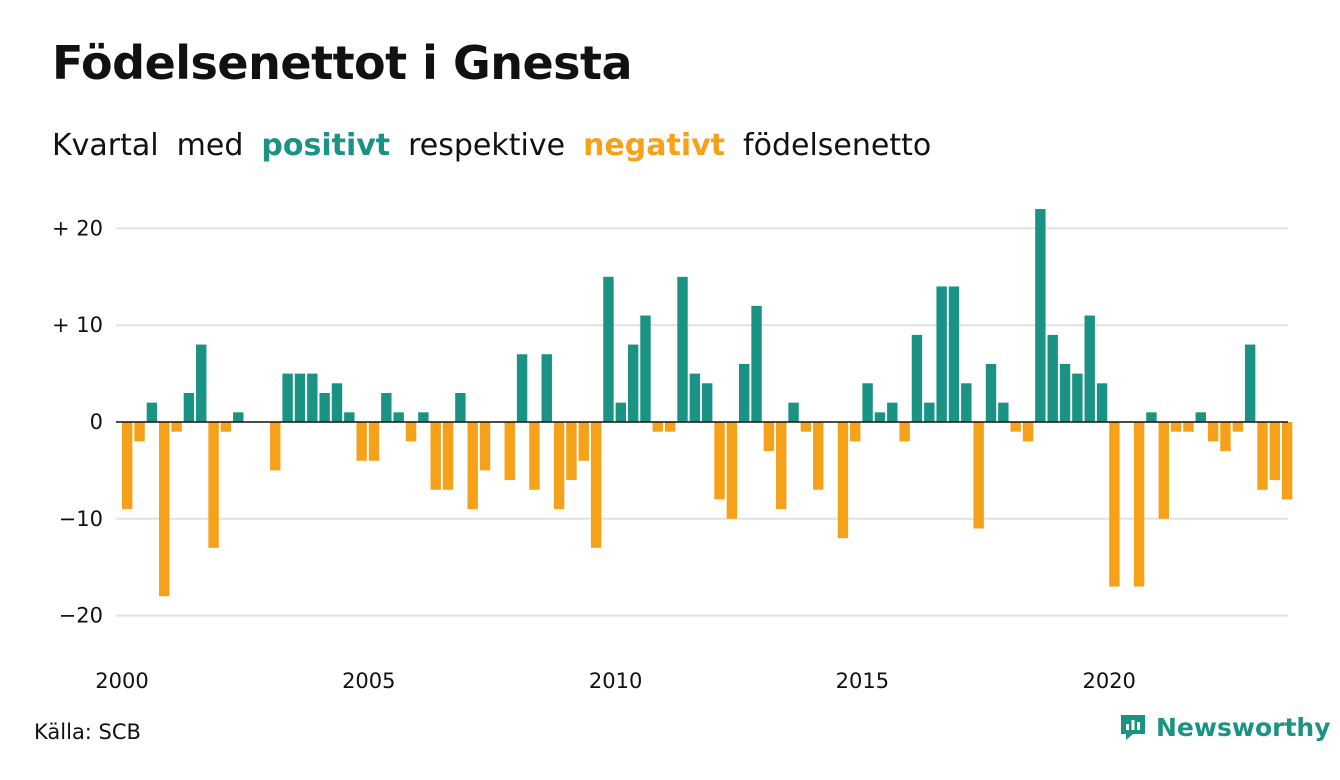 This screenshot has width=1340, height=780. Describe the element at coordinates (966, 402) in the screenshot. I see `bar-2017-q1` at that location.